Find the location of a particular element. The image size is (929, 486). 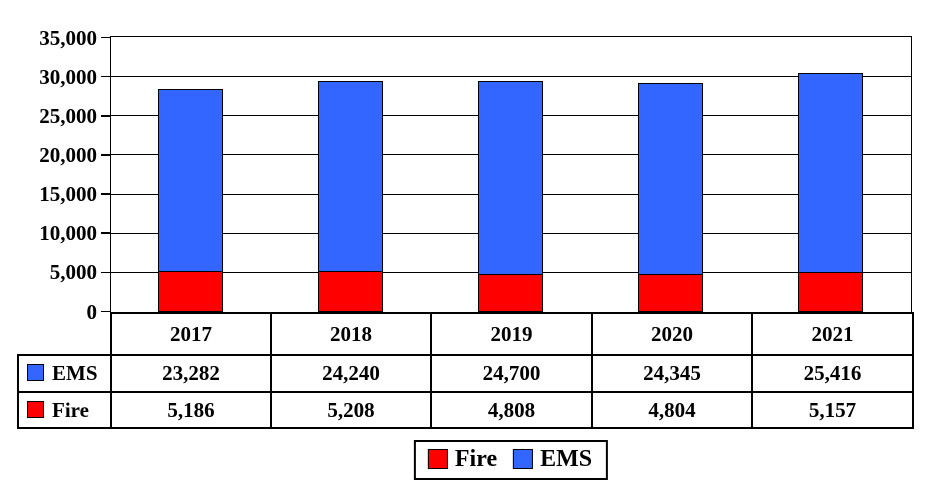

ems-value-2017: 23,282 is located at coordinates (191, 373).